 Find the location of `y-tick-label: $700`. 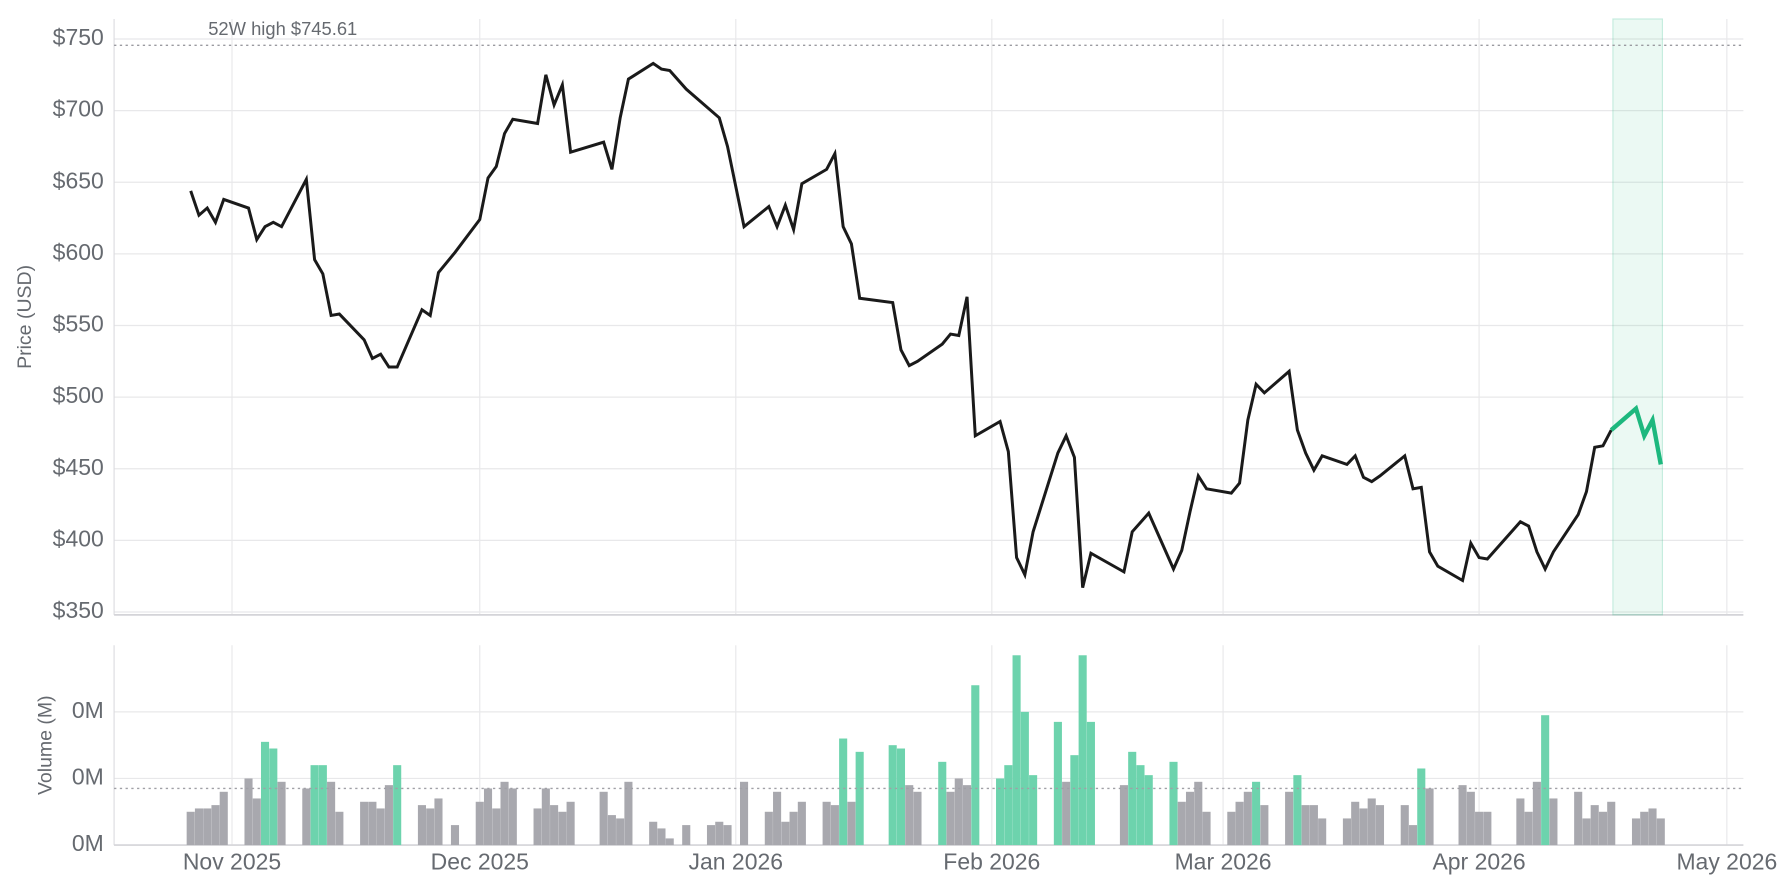

y-tick-label: $700 is located at coordinates (78, 109).